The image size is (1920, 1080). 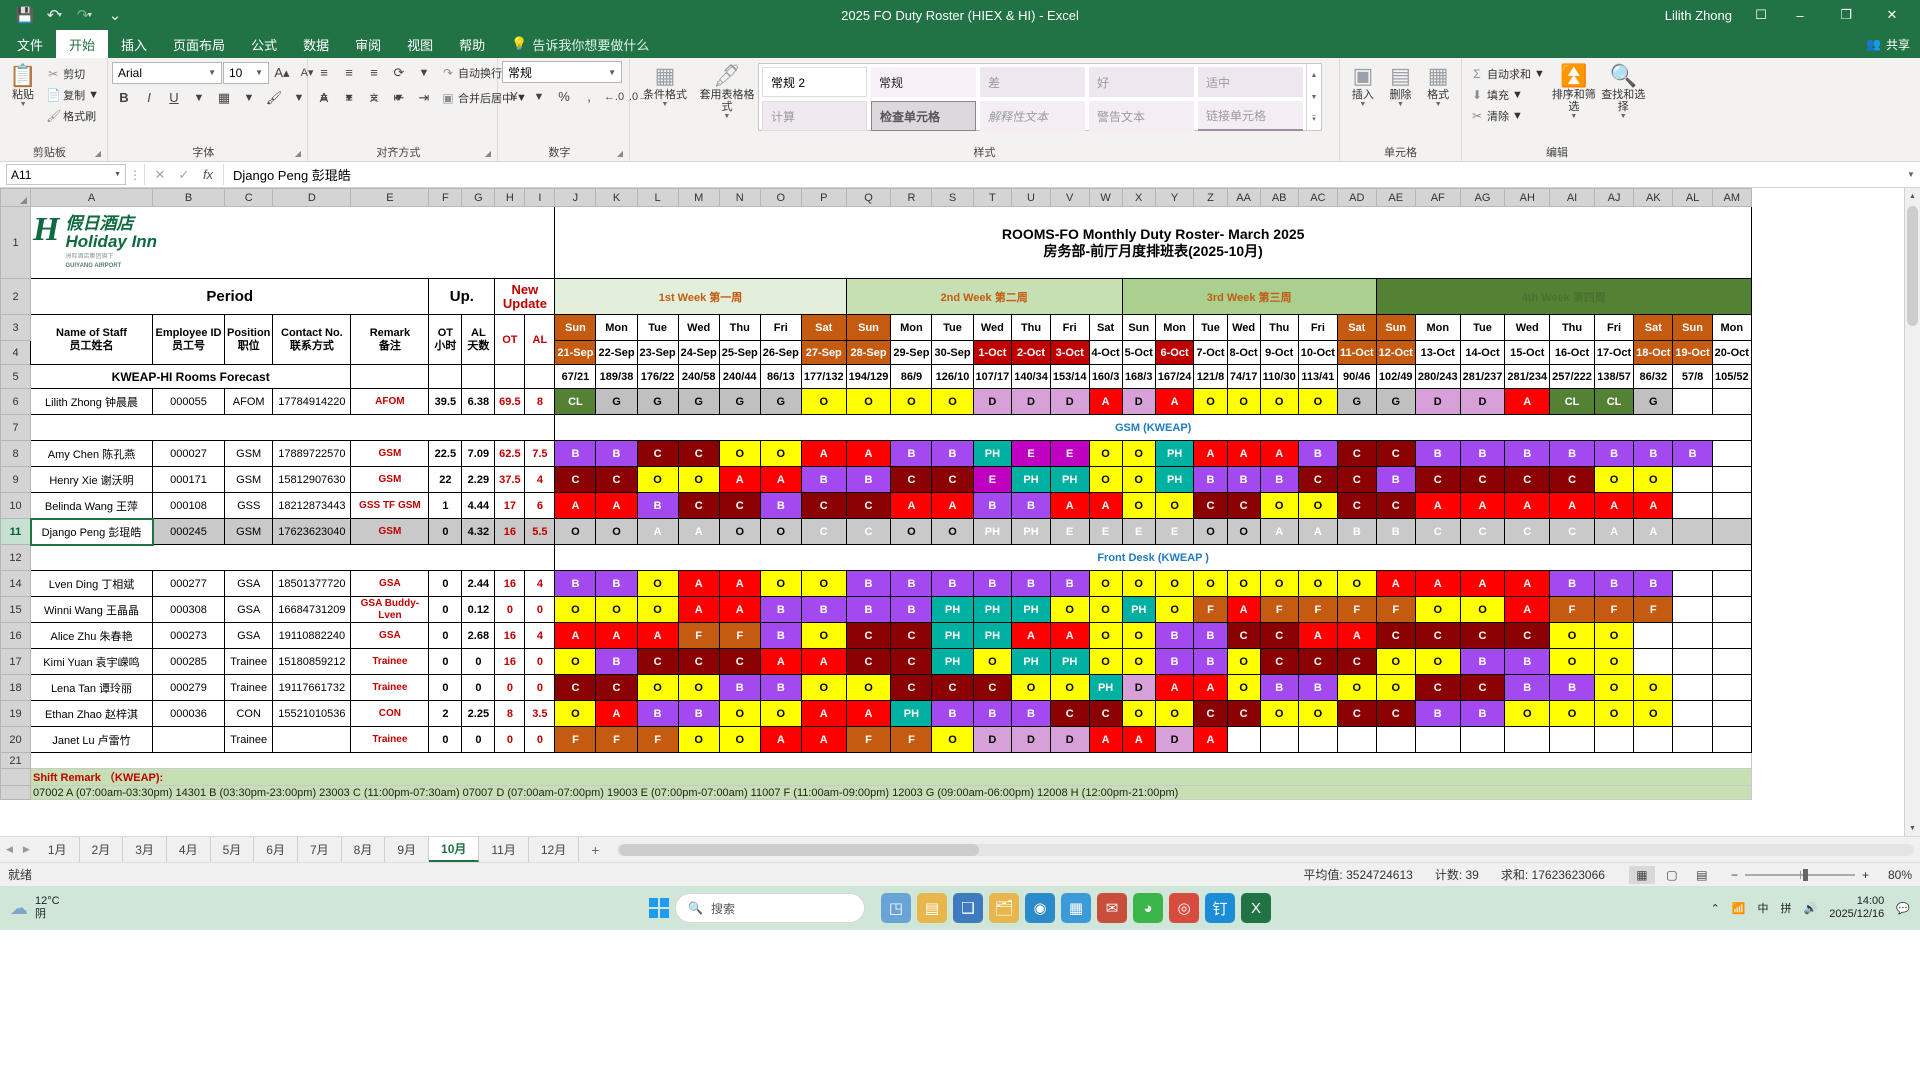 I want to click on wechat-icon: ◕, so click(x=1148, y=908).